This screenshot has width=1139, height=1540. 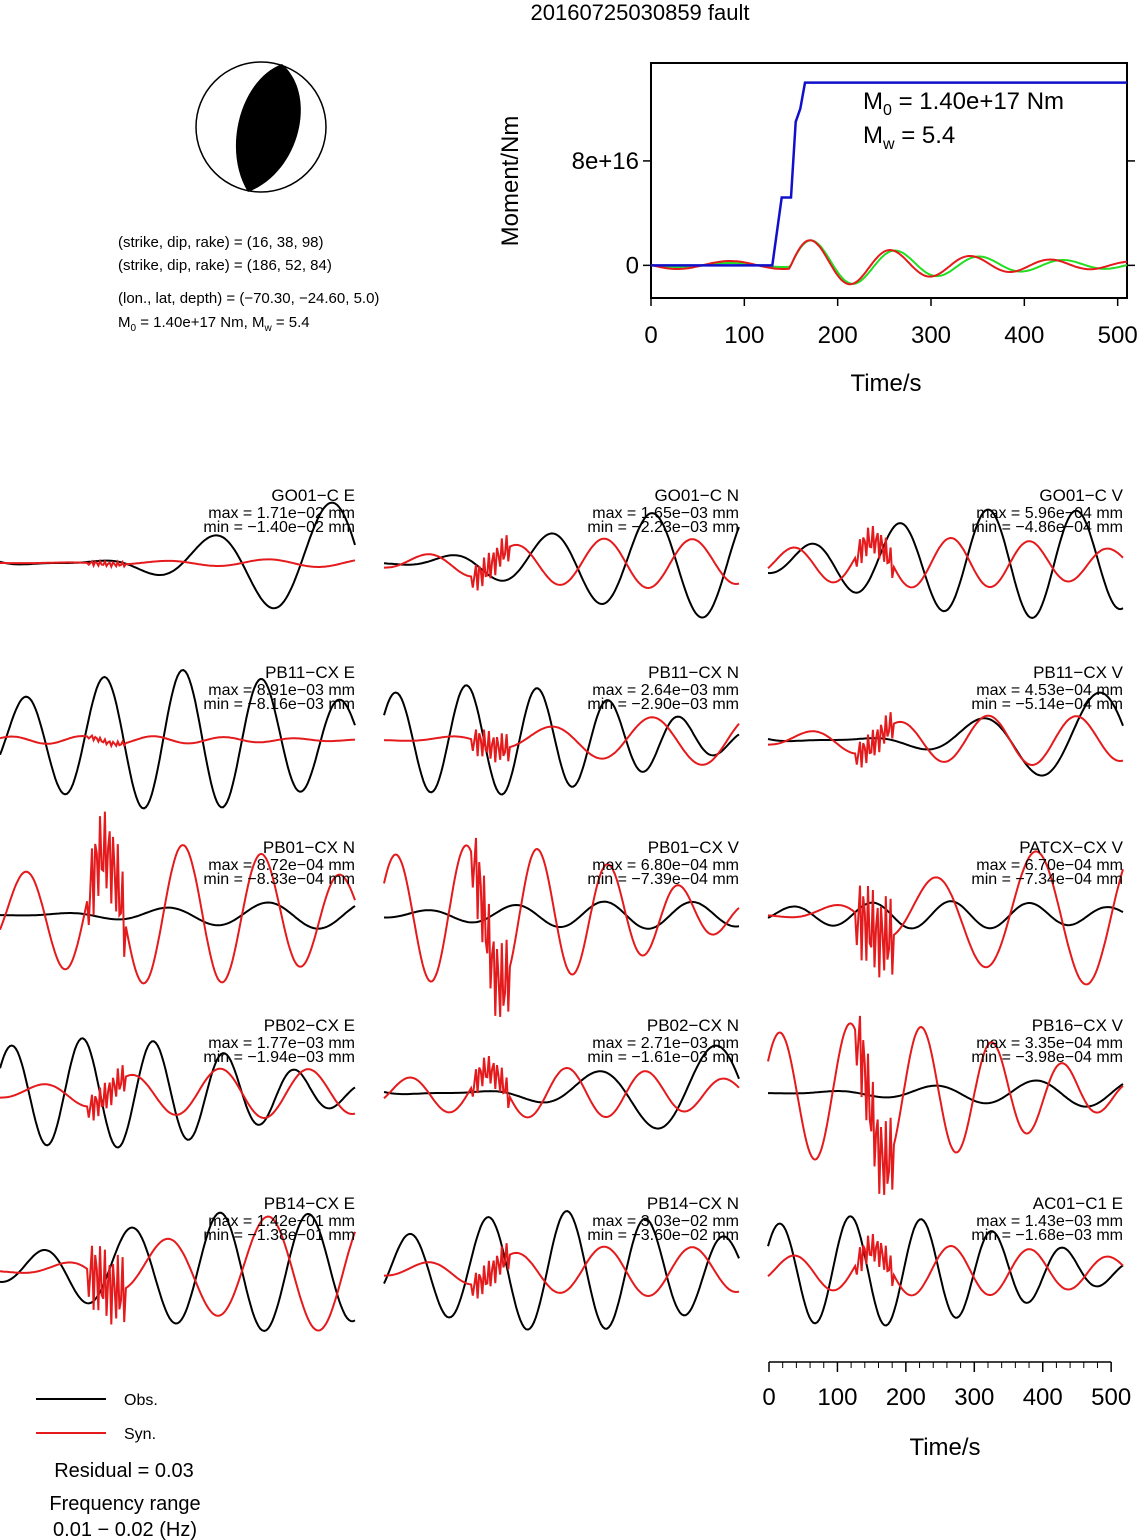 I want to click on trace-max-label: max = 8.91e−03 mm, so click(x=281, y=690).